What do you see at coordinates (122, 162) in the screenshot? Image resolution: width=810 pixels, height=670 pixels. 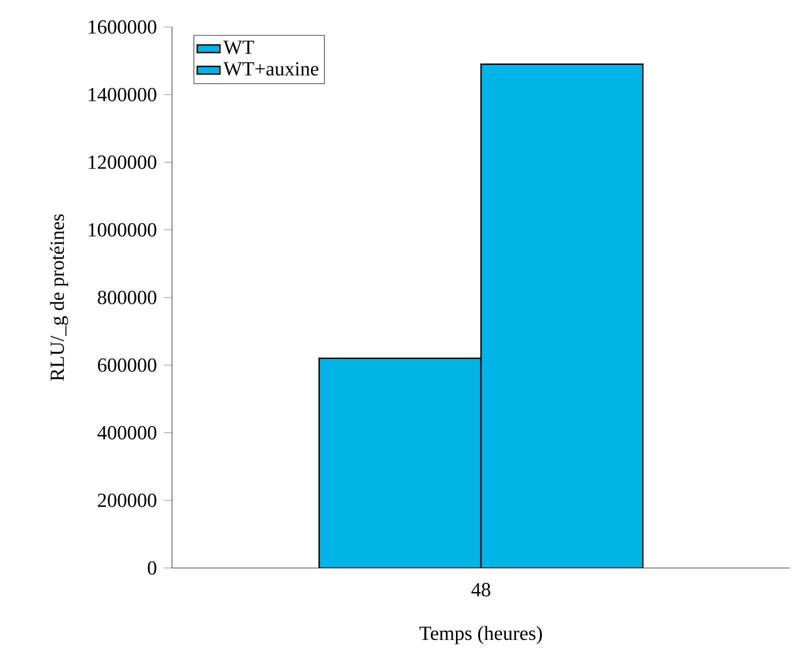 I see `y-tick-label: 1200000` at bounding box center [122, 162].